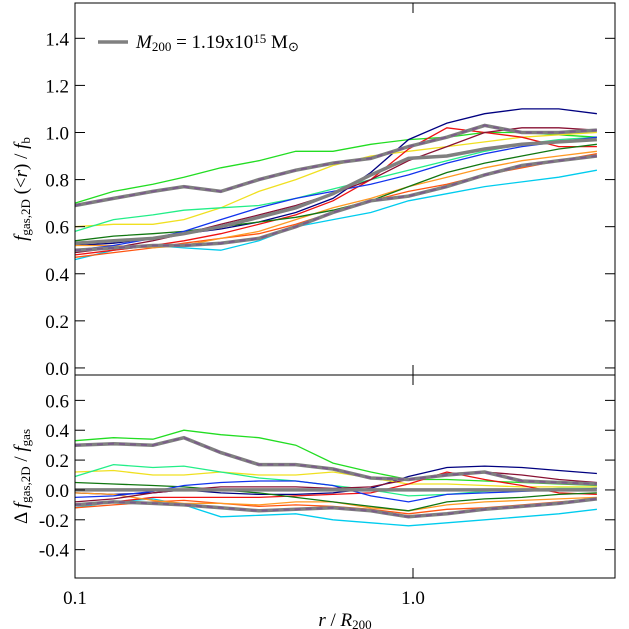 The image size is (629, 629). What do you see at coordinates (21, 159) in the screenshot?
I see `y-axis-label-part: ) /` at bounding box center [21, 159].